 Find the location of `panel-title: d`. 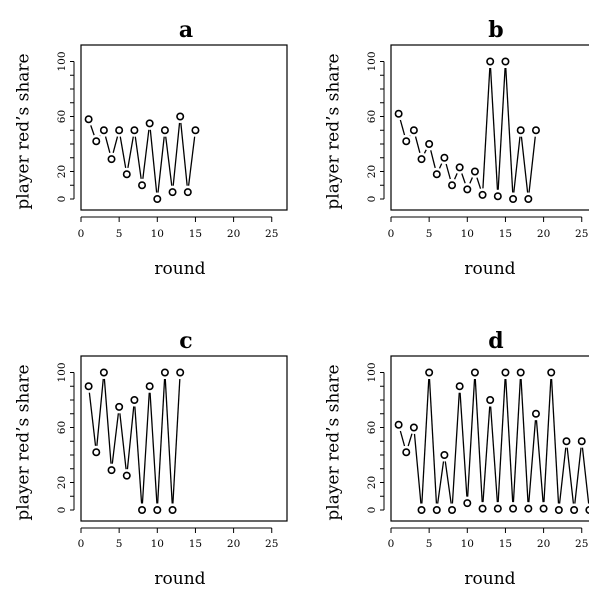

panel-title: d is located at coordinates (495, 341).